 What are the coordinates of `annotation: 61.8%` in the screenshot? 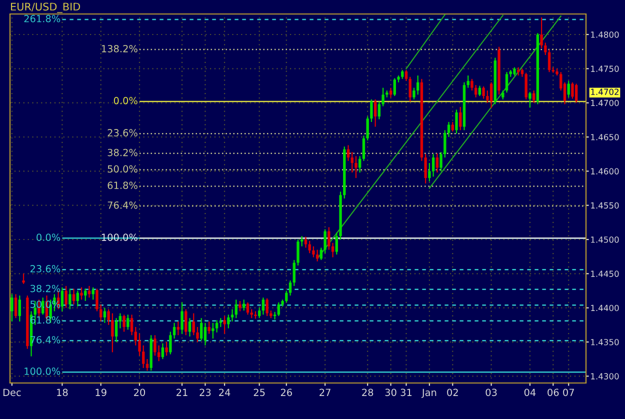 It's located at (123, 186).